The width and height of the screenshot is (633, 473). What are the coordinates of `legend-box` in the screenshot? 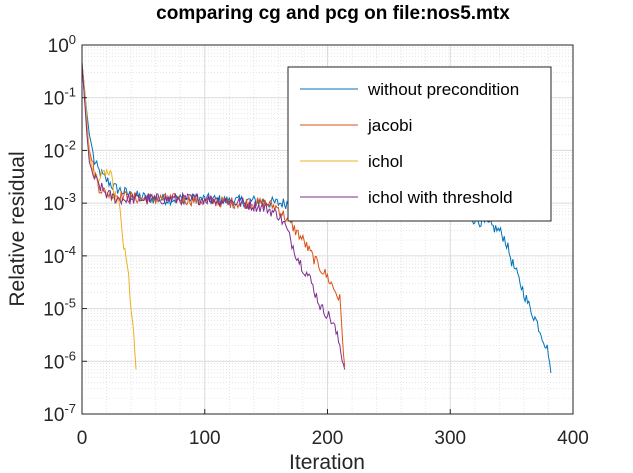 It's located at (419, 144).